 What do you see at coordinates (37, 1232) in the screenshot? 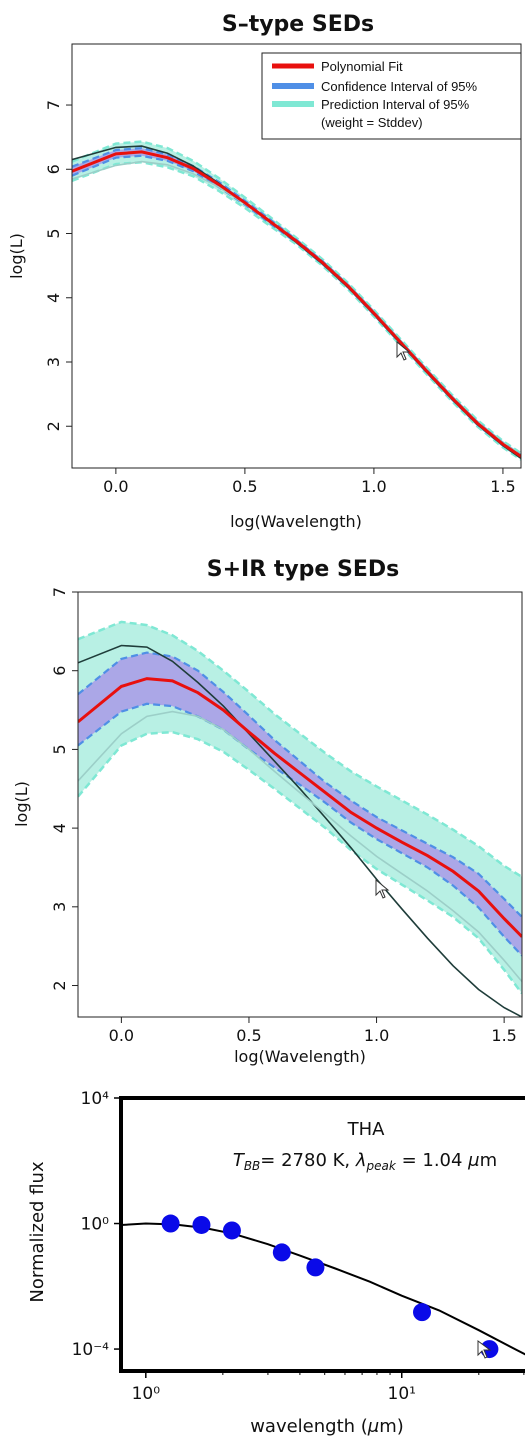
I see `y-axis-label: Normalized flux` at bounding box center [37, 1232].